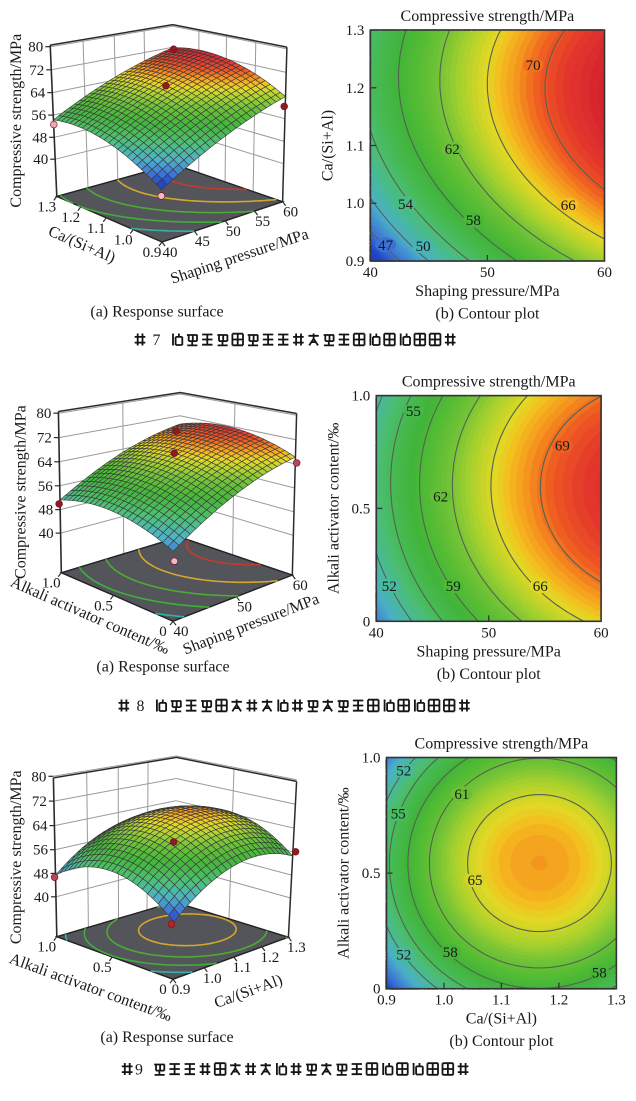 The image size is (636, 1101). Describe the element at coordinates (461, 795) in the screenshot. I see `svg-text: 61` at that location.